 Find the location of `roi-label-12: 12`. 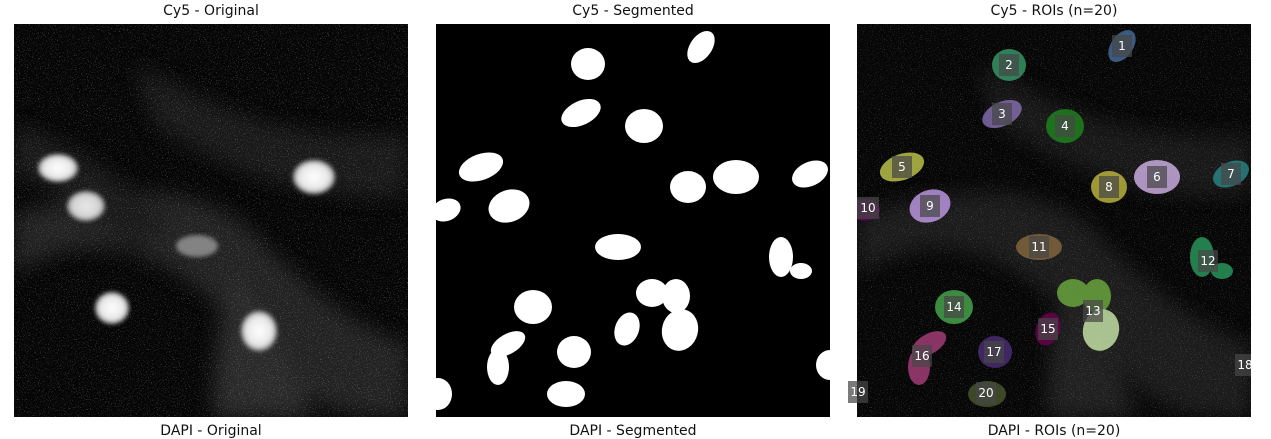

roi-label-12: 12 is located at coordinates (1208, 261).